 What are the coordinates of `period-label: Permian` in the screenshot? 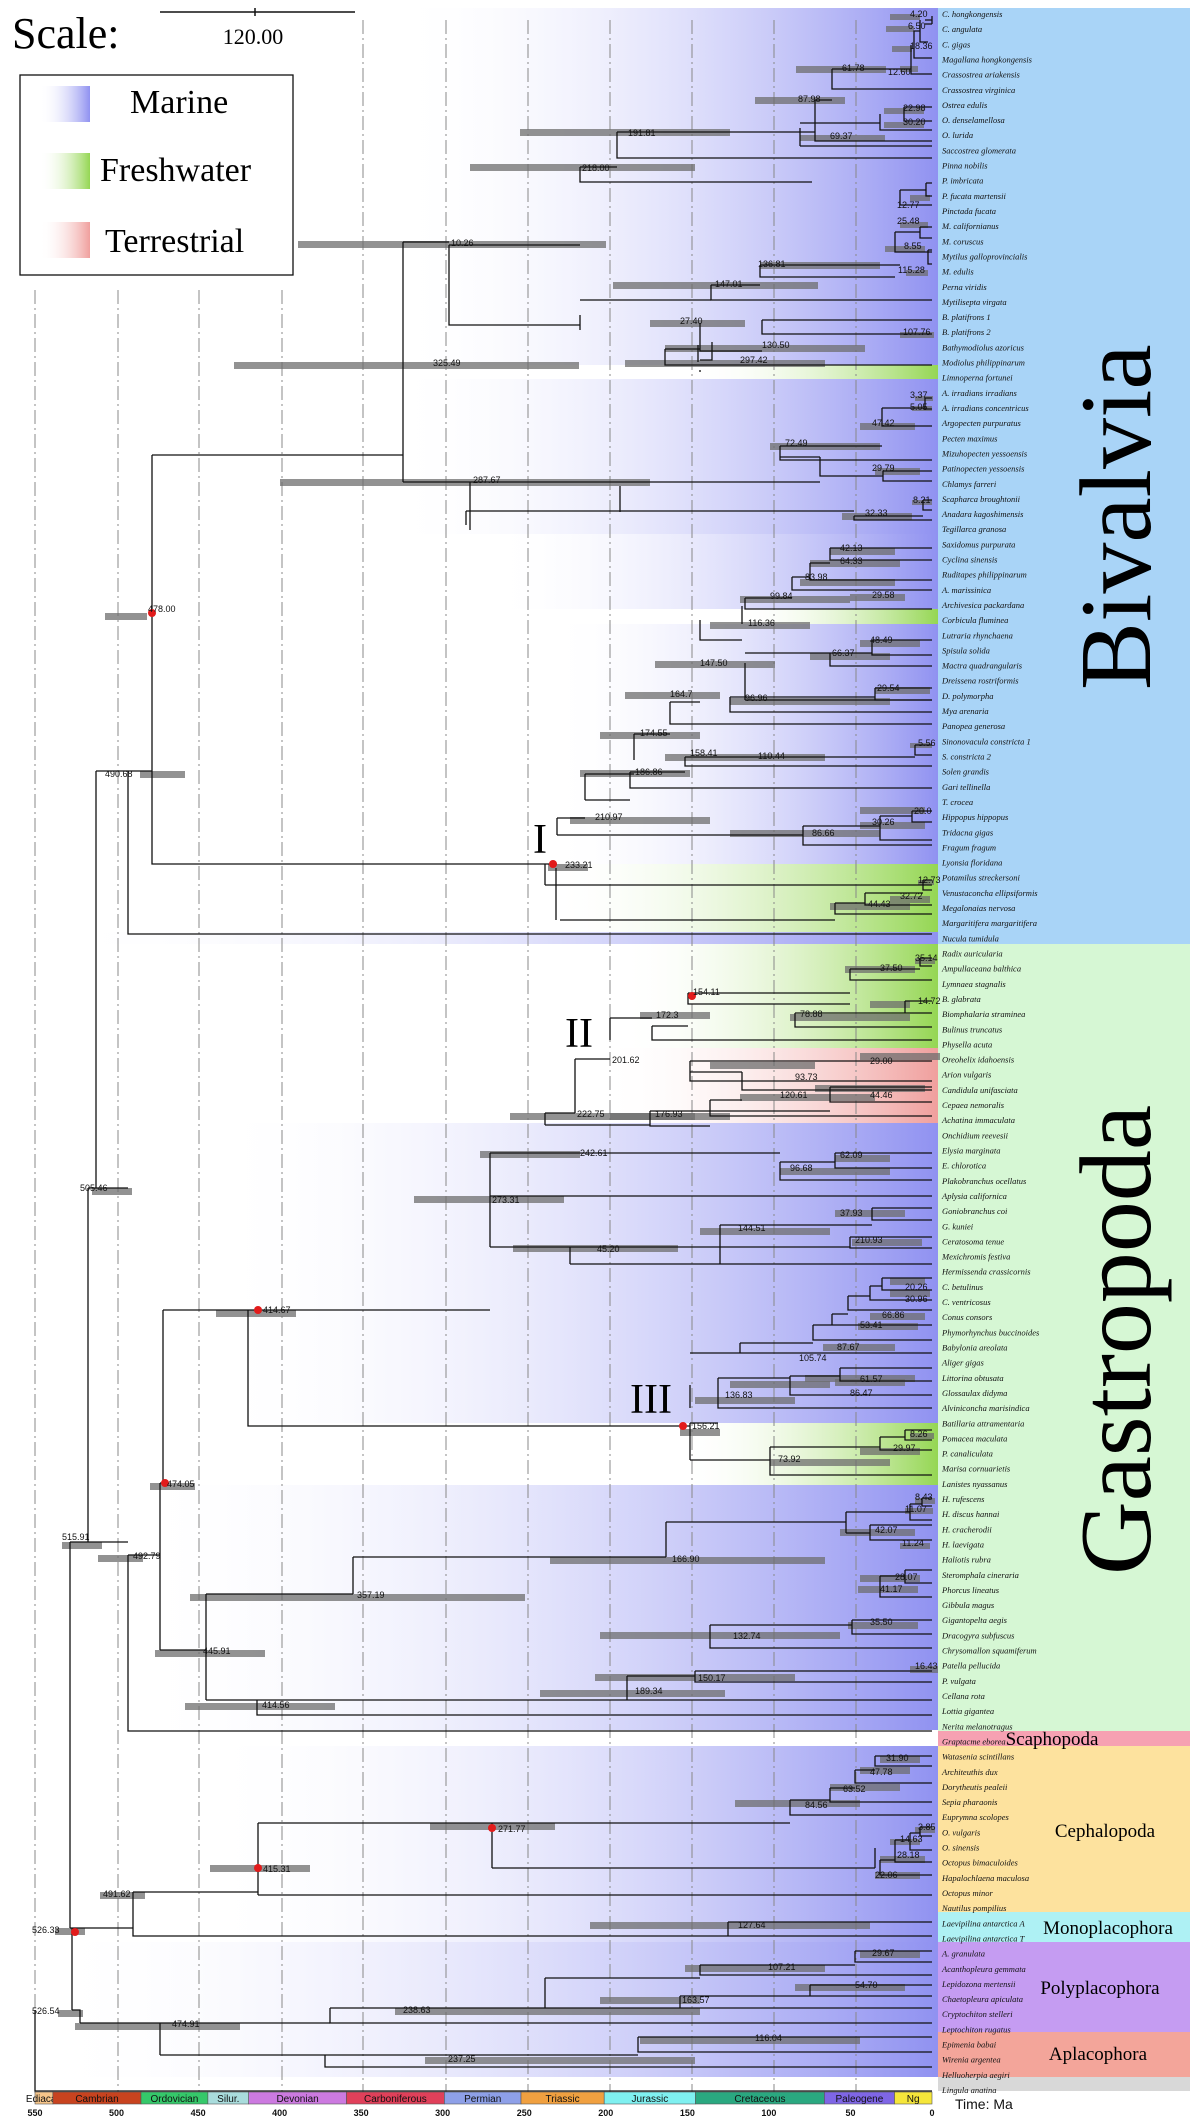 It's located at (482, 2099).